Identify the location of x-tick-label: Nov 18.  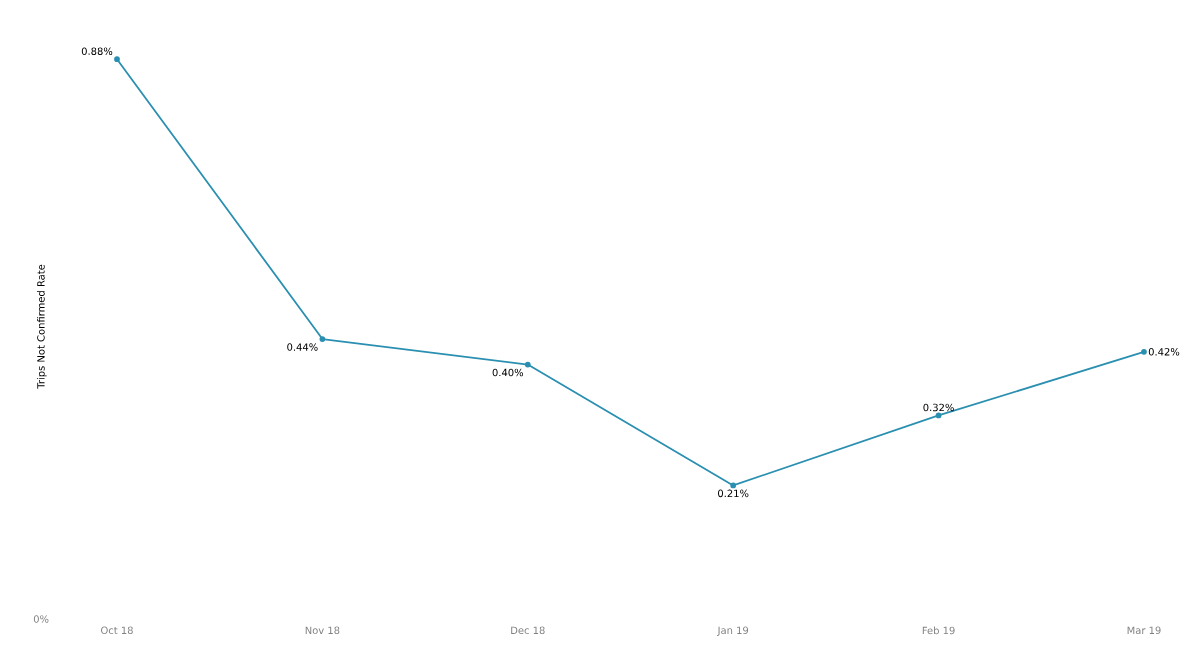
(322, 630).